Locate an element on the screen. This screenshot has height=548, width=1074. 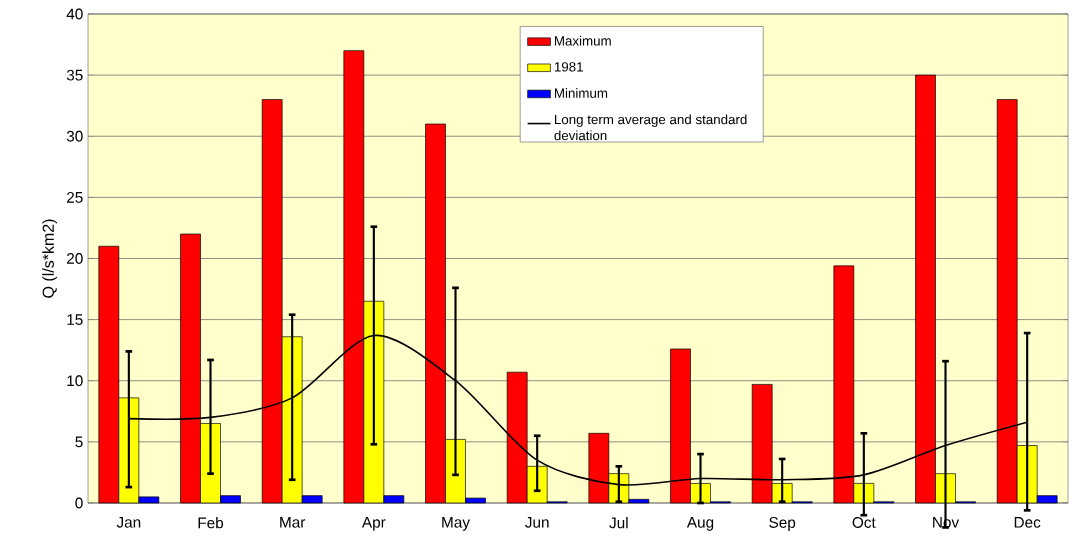
y-tick-label: 30 is located at coordinates (74, 136).